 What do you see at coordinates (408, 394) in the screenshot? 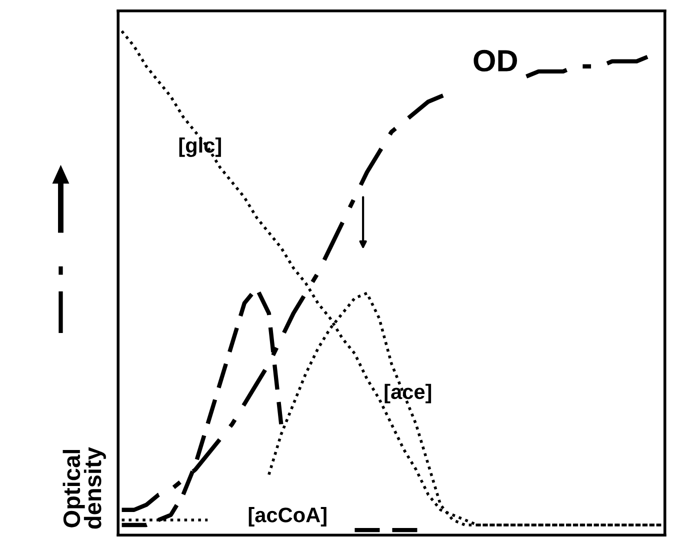
I see `series-label: [ace]` at bounding box center [408, 394].